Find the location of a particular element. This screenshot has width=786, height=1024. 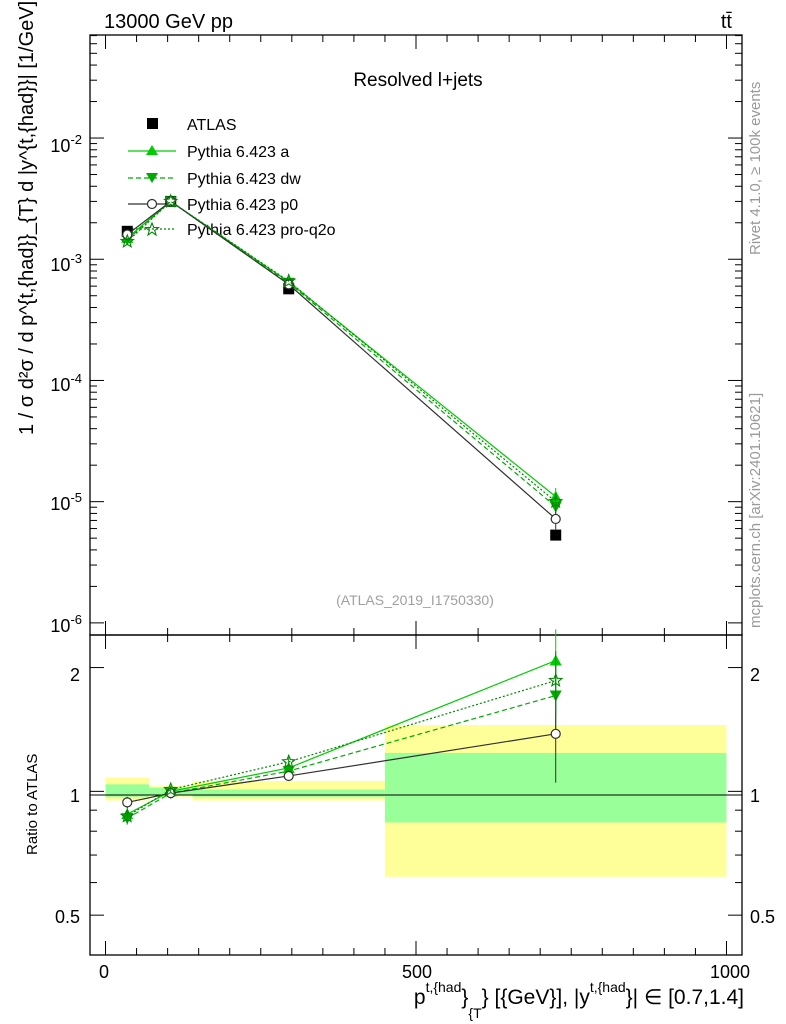

uncertainty-bands is located at coordinates (416, 800).